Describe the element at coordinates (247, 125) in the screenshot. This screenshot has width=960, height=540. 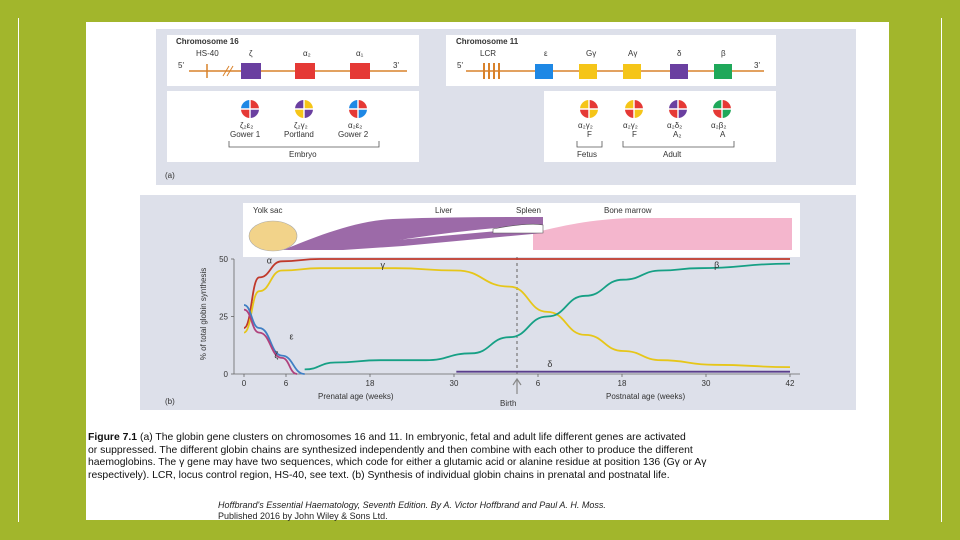
I see `hb-formula-gower1: ζ₂ε₂` at that location.